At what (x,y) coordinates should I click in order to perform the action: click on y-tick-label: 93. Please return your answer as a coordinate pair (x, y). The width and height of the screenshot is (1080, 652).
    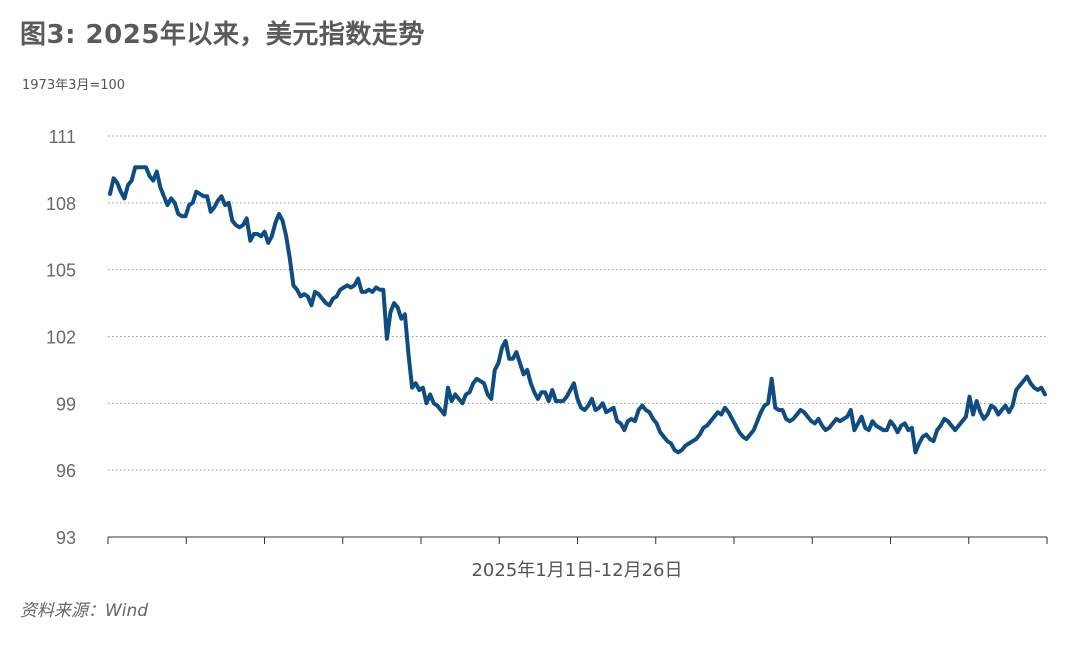
    Looking at the image, I should click on (66, 538).